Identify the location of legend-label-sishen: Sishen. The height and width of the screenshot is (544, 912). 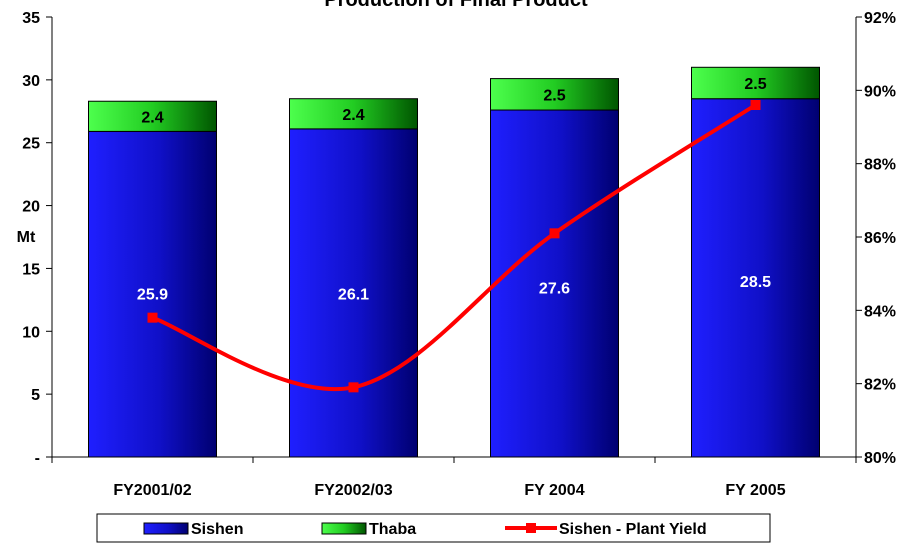
(217, 529).